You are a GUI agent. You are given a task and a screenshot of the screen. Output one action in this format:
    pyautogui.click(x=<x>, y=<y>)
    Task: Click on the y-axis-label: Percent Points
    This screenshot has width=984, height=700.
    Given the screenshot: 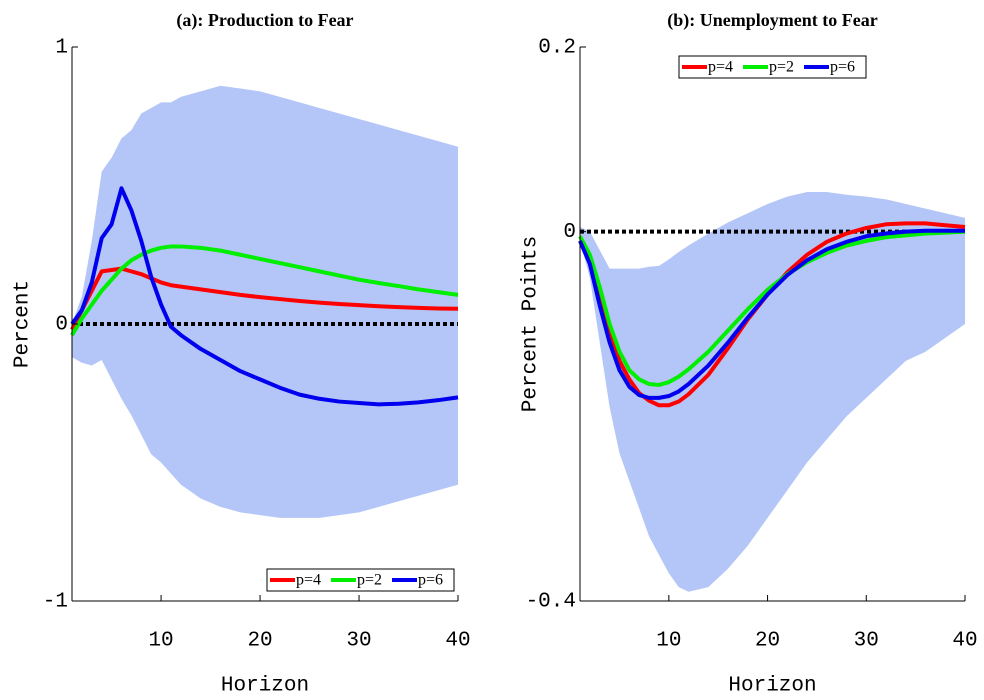 What is the action you would take?
    pyautogui.click(x=531, y=324)
    